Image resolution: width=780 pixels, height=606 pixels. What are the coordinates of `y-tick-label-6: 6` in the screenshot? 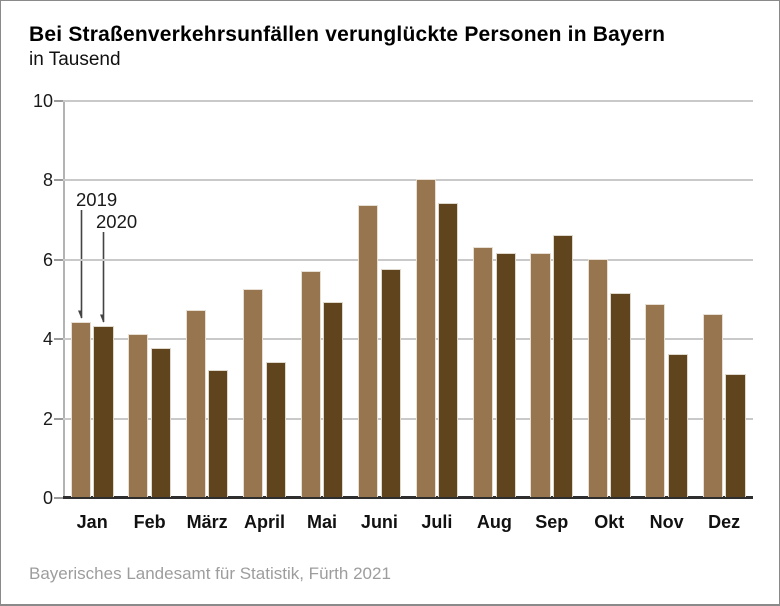 It's located at (47, 259).